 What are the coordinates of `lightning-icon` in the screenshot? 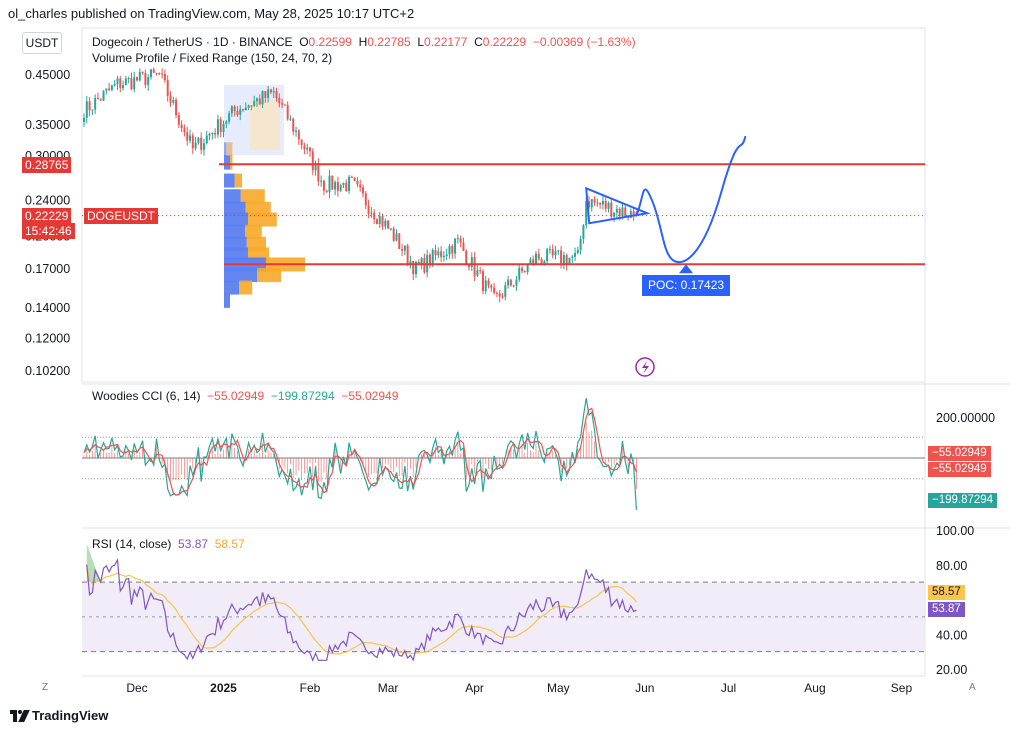 It's located at (645, 367).